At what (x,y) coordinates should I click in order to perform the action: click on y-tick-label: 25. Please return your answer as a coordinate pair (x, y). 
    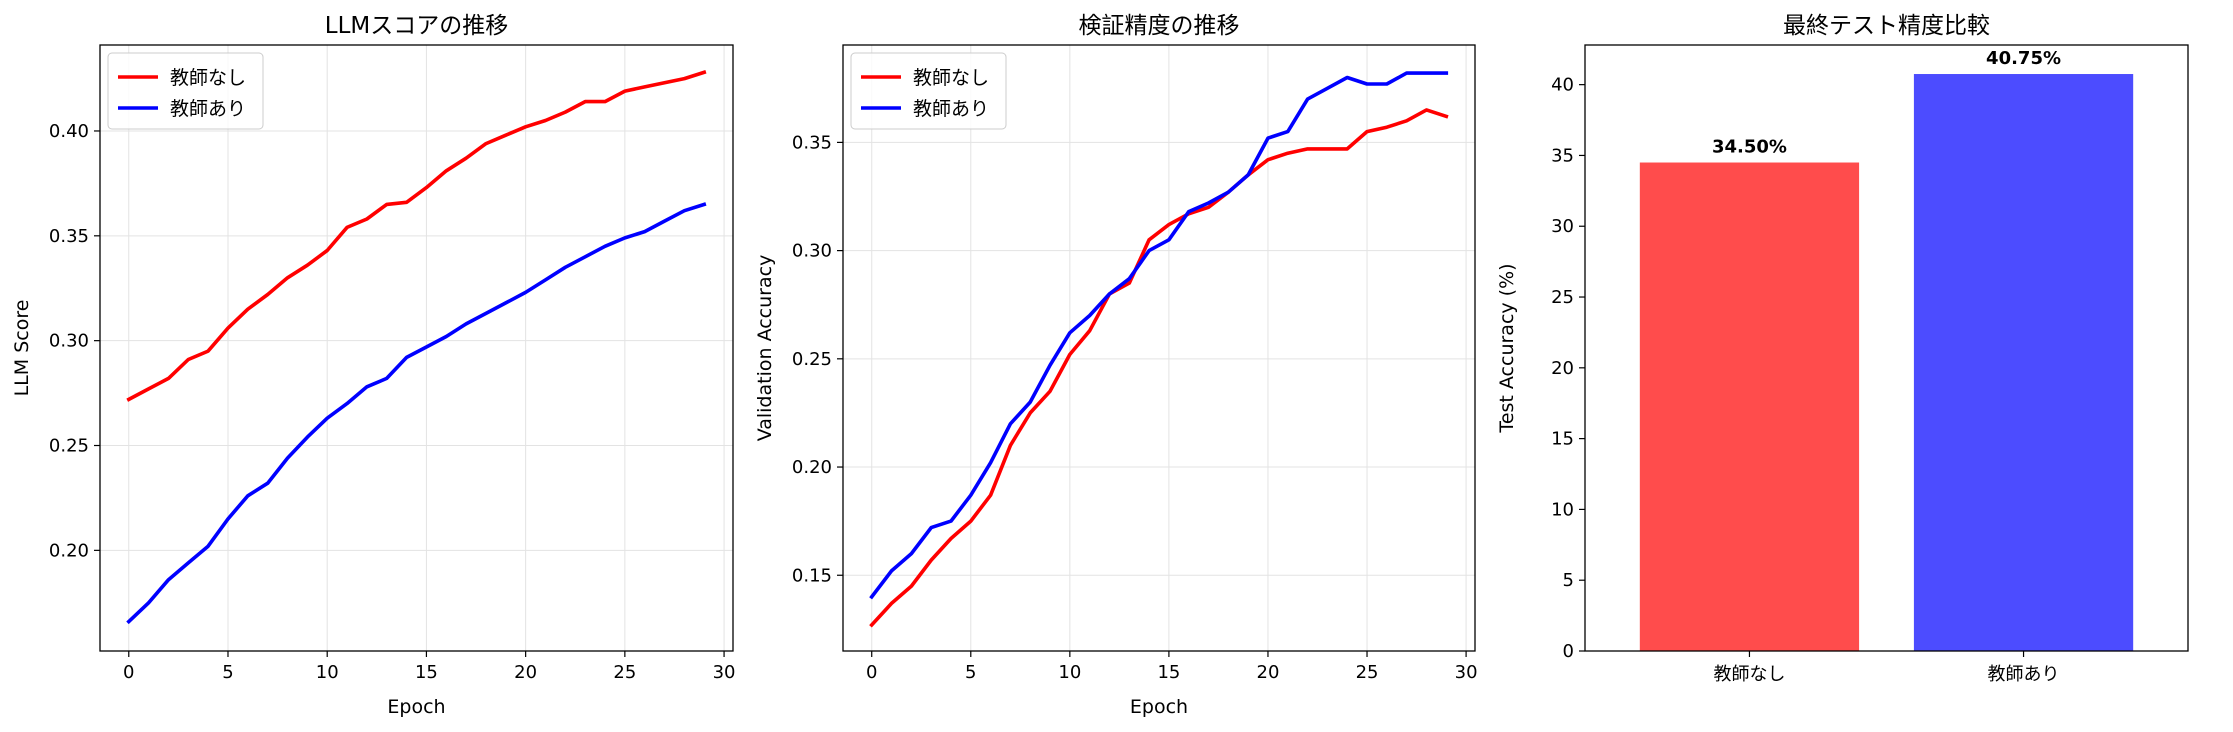
    Looking at the image, I should click on (1562, 297).